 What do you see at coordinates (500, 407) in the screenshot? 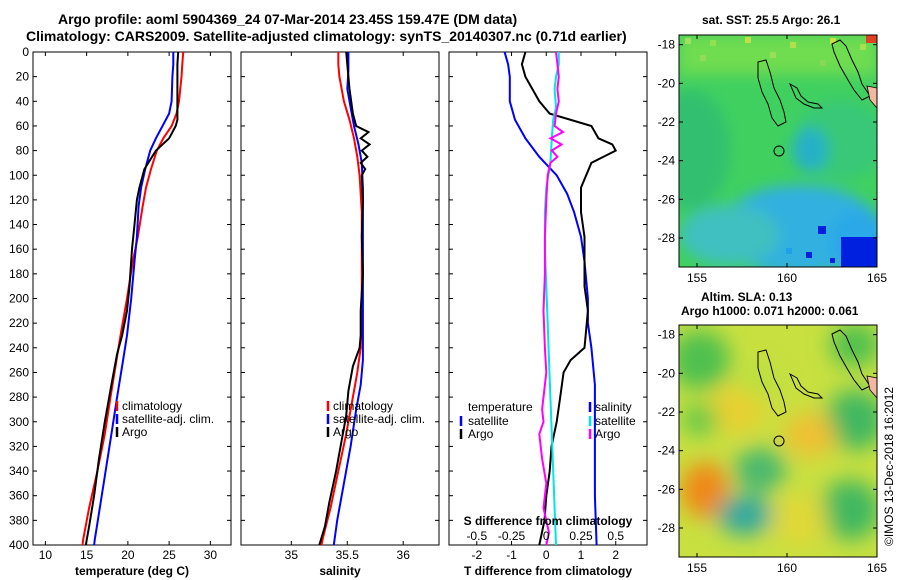
I see `legend-heading-temperature: temperature` at bounding box center [500, 407].